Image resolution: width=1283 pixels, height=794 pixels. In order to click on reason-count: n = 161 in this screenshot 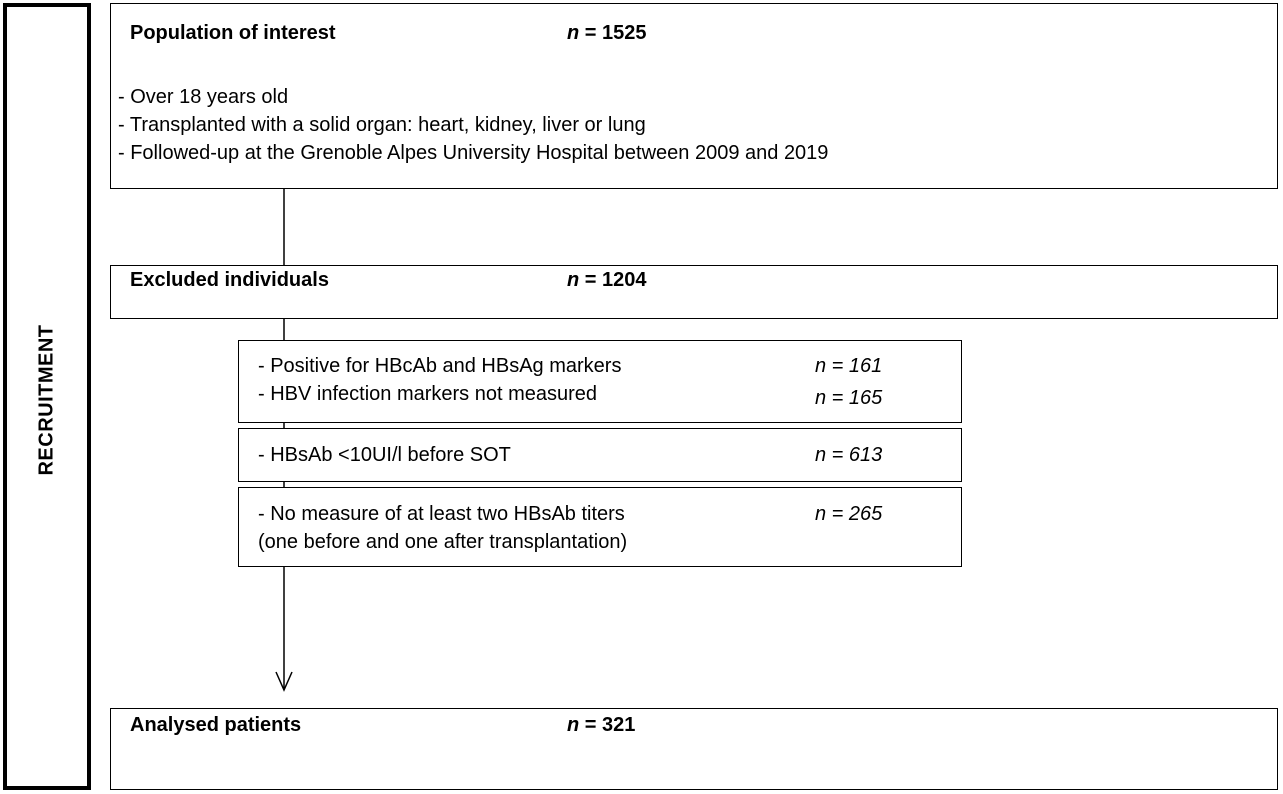, I will do `click(849, 366)`.